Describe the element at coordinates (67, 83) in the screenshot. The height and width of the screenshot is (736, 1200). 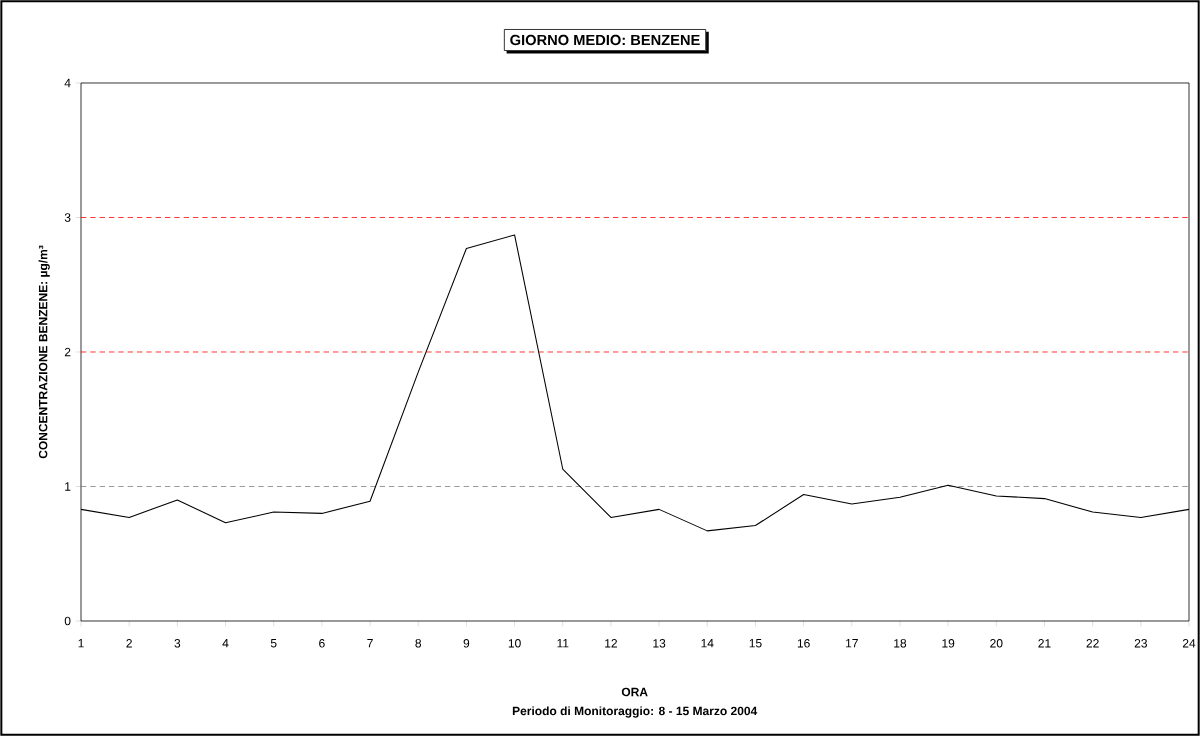
I see `y-tick-label: 4` at that location.